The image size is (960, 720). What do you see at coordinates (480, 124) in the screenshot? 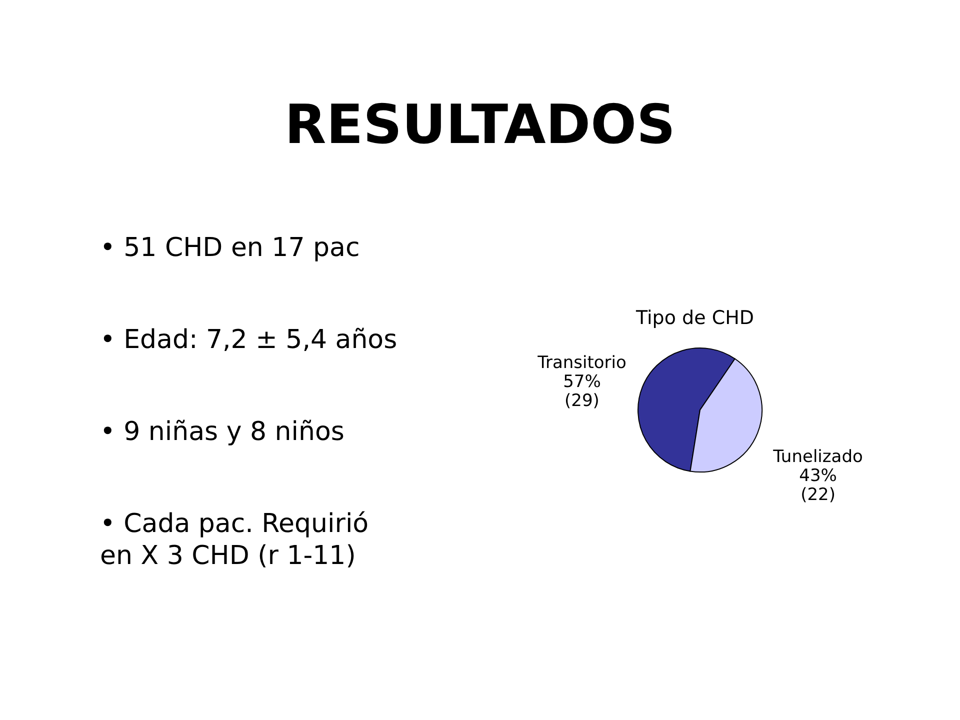
I see `chart-title: RESULTADOS` at bounding box center [480, 124].